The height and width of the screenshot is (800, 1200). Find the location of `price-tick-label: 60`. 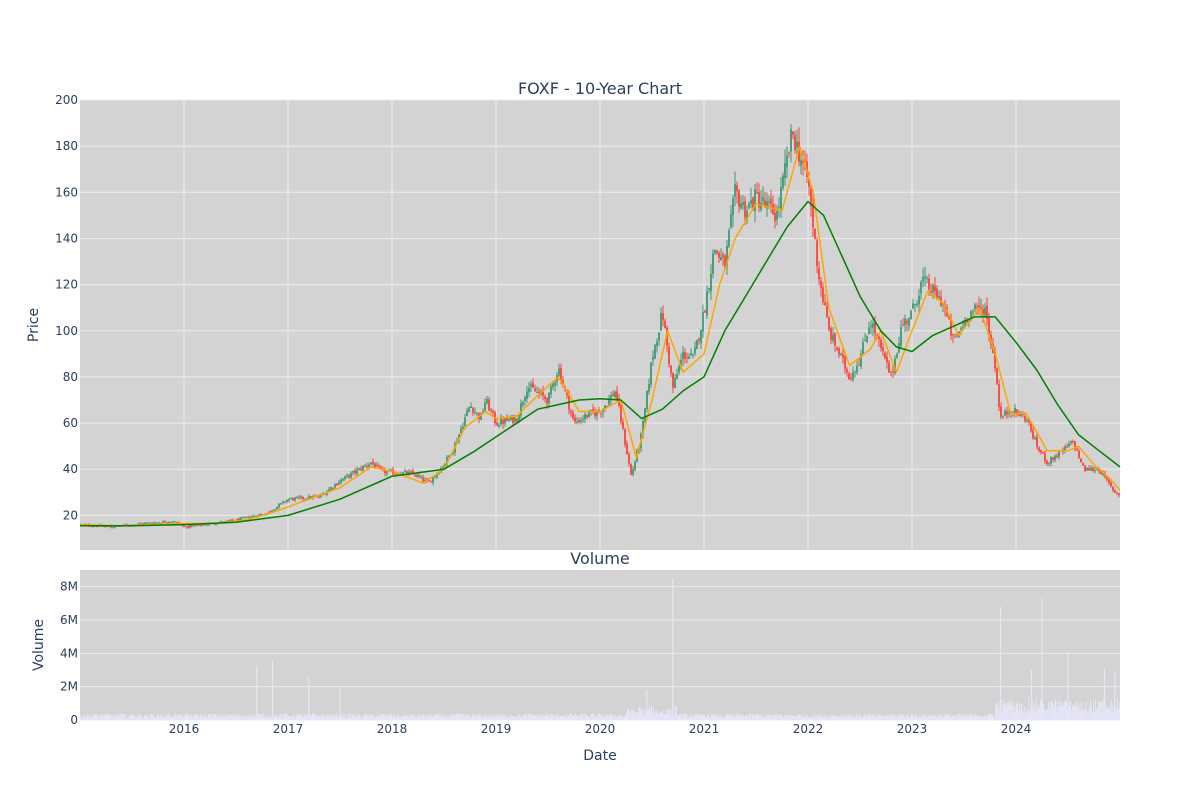

price-tick-label: 60 is located at coordinates (70, 423).